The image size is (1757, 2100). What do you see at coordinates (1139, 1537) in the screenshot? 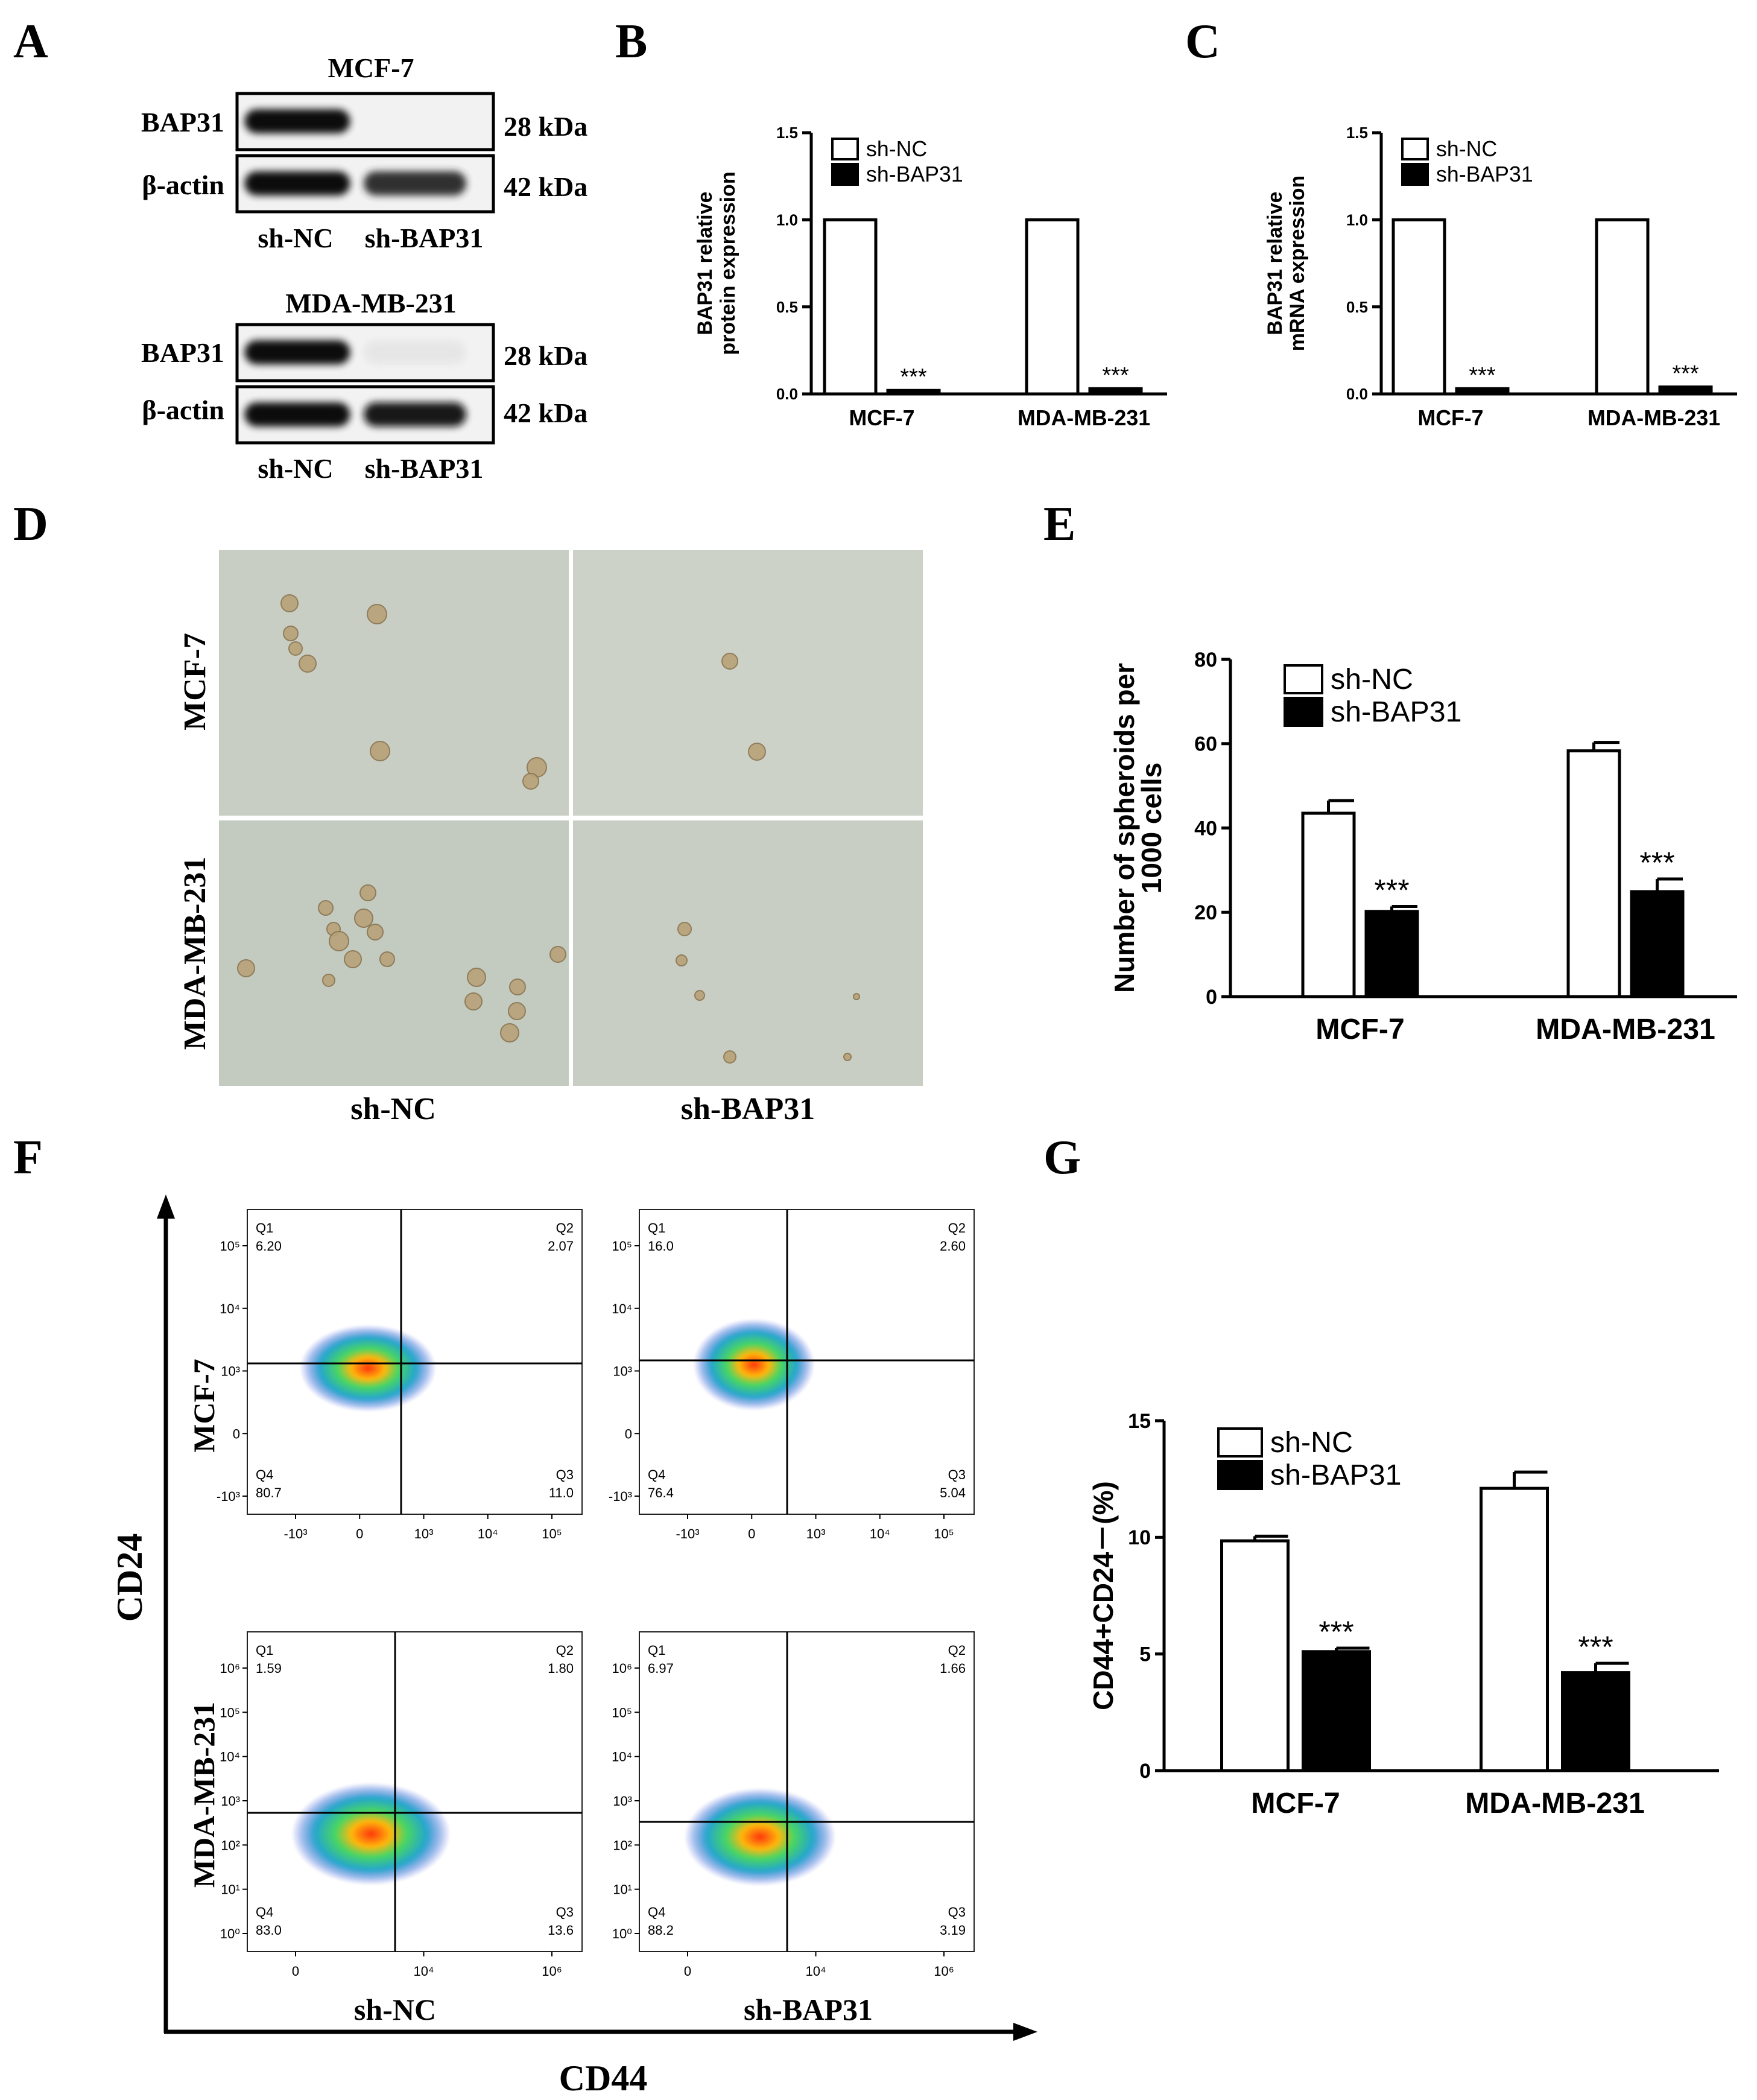
I see `y-tick-label: 10` at bounding box center [1139, 1537].